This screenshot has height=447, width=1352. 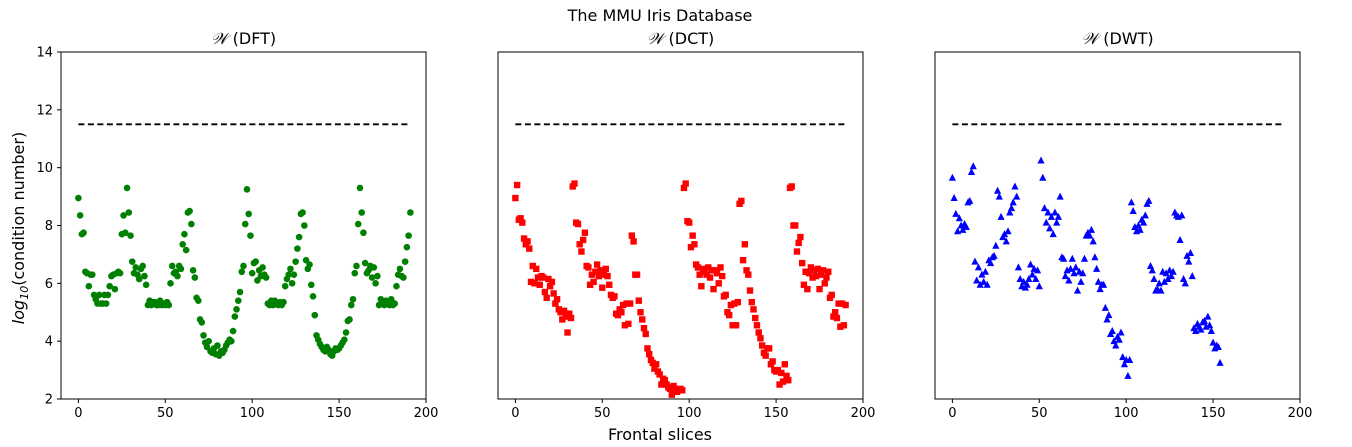 I want to click on y-axis-label-prefix: log, so click(x=18, y=312).